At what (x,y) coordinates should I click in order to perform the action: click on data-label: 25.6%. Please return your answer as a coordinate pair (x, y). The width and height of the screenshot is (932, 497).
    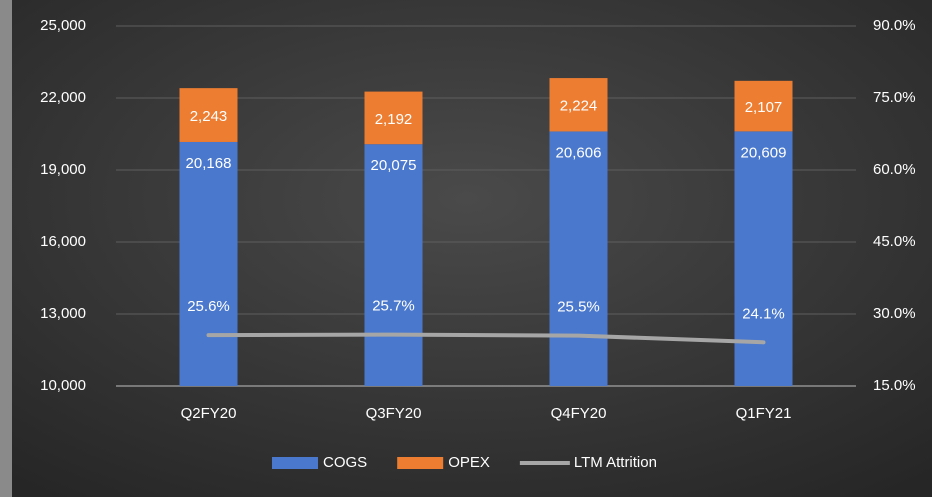
    Looking at the image, I should click on (208, 306).